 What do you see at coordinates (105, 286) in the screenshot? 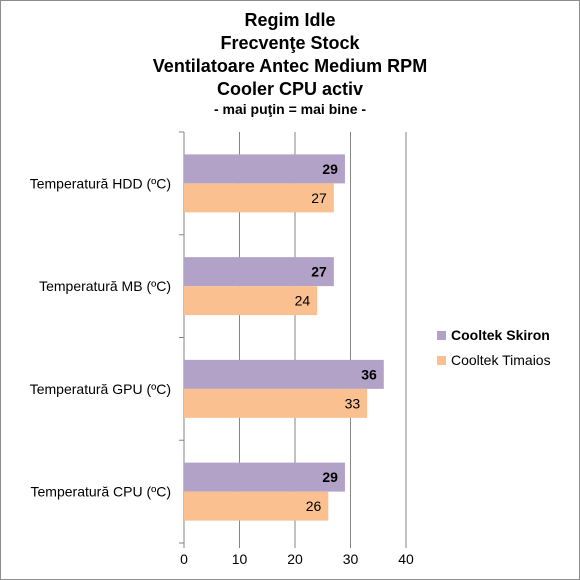
I see `category-label: Temperatură MB (ºC)` at bounding box center [105, 286].